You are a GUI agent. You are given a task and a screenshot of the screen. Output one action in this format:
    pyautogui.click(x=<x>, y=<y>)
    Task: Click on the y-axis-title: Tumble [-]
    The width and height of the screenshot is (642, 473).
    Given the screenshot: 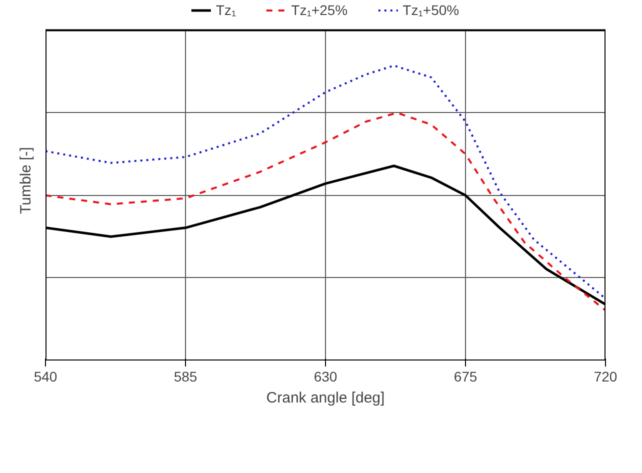 What is the action you would take?
    pyautogui.click(x=26, y=180)
    